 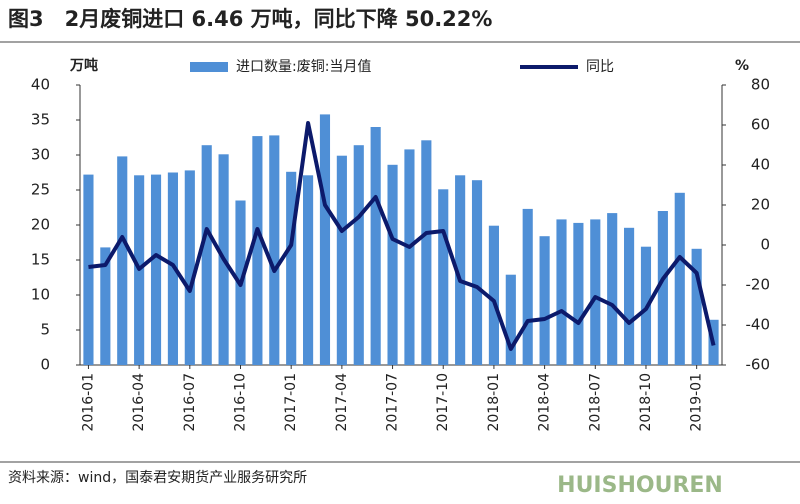 I want to click on x-tick-label: 2016-04, so click(x=139, y=402).